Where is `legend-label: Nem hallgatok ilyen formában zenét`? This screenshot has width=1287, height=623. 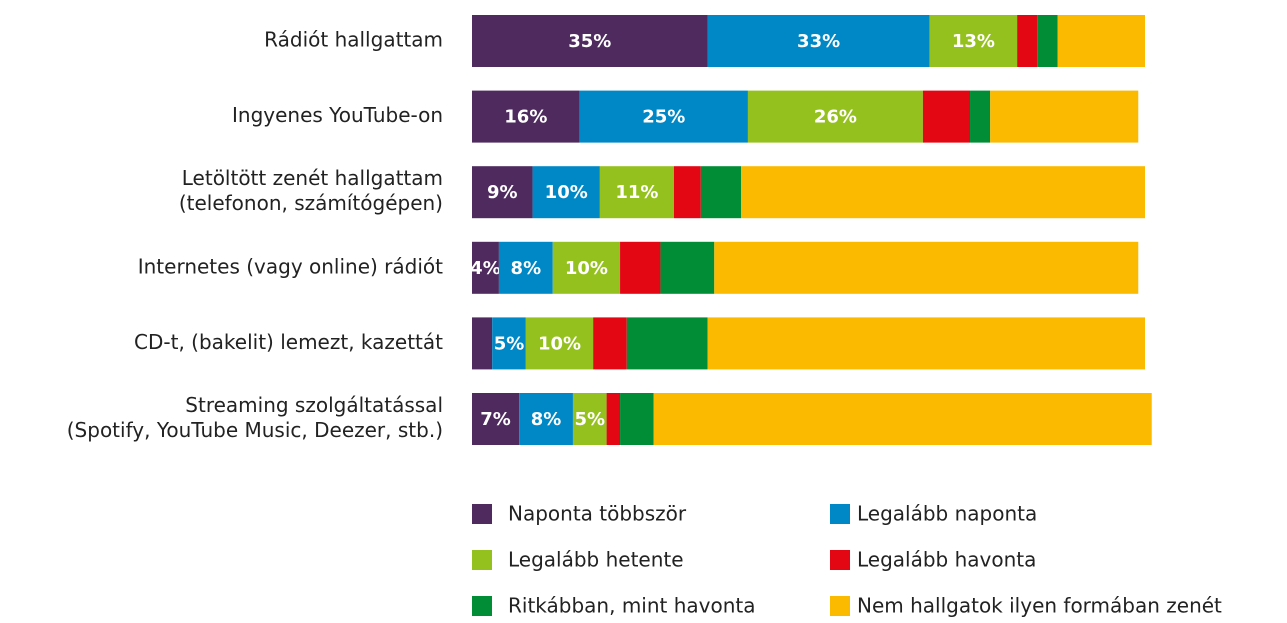 legend-label: Nem hallgatok ilyen formában zenét is located at coordinates (1039, 606).